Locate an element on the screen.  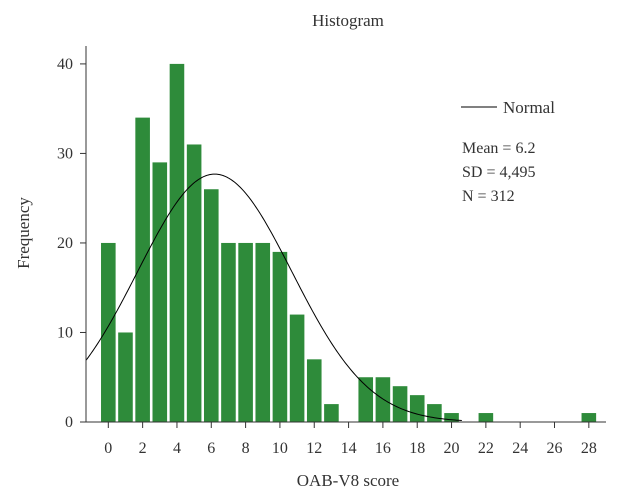
y-tick-label-10: 10 is located at coordinates (65, 332).